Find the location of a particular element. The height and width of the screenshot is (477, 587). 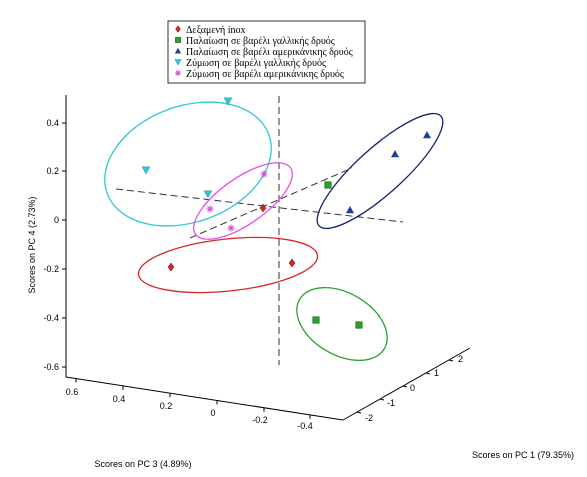

pc3-axis-line is located at coordinates (204, 398).